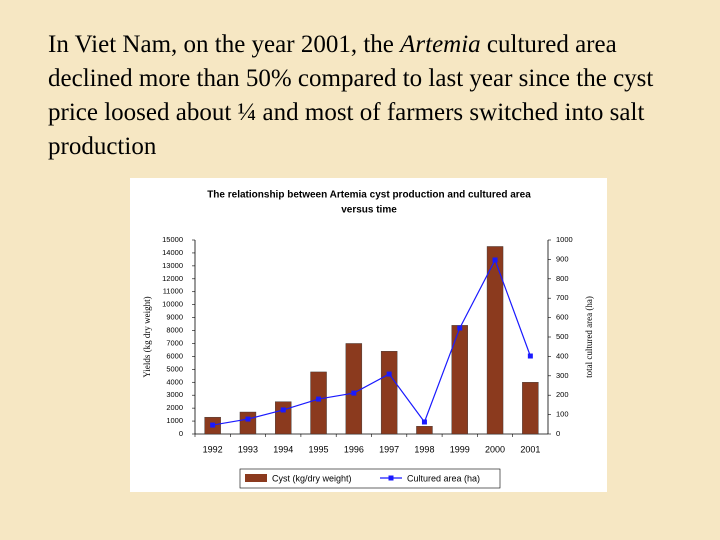 The height and width of the screenshot is (540, 720). I want to click on text-part: In Viet Nam, on the year 2001, the, so click(224, 44).